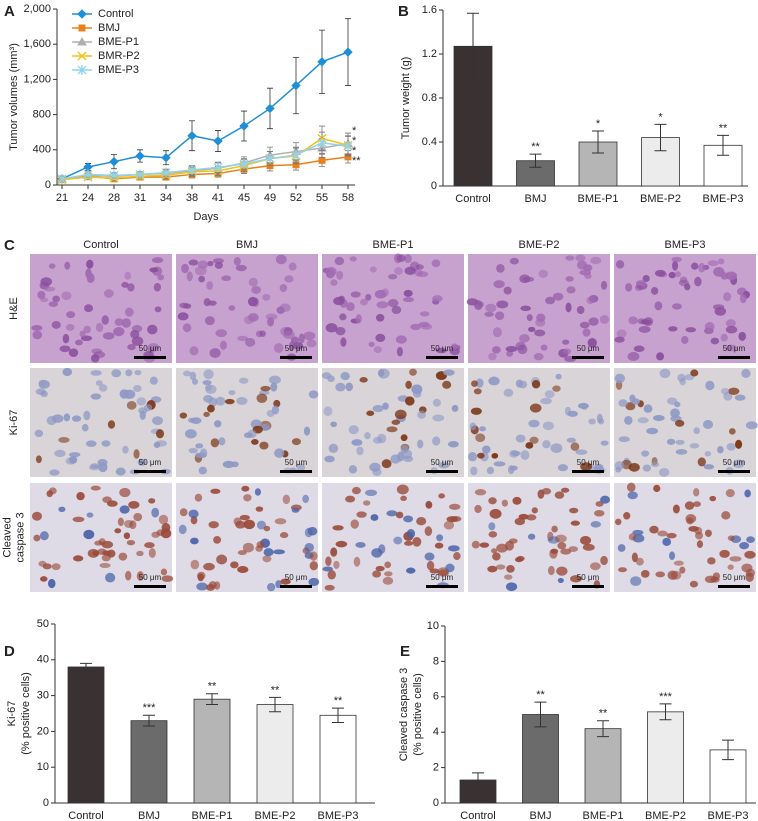 Image resolution: width=758 pixels, height=821 pixels. Describe the element at coordinates (685, 245) in the screenshot. I see `column-label: BME-P3` at that location.